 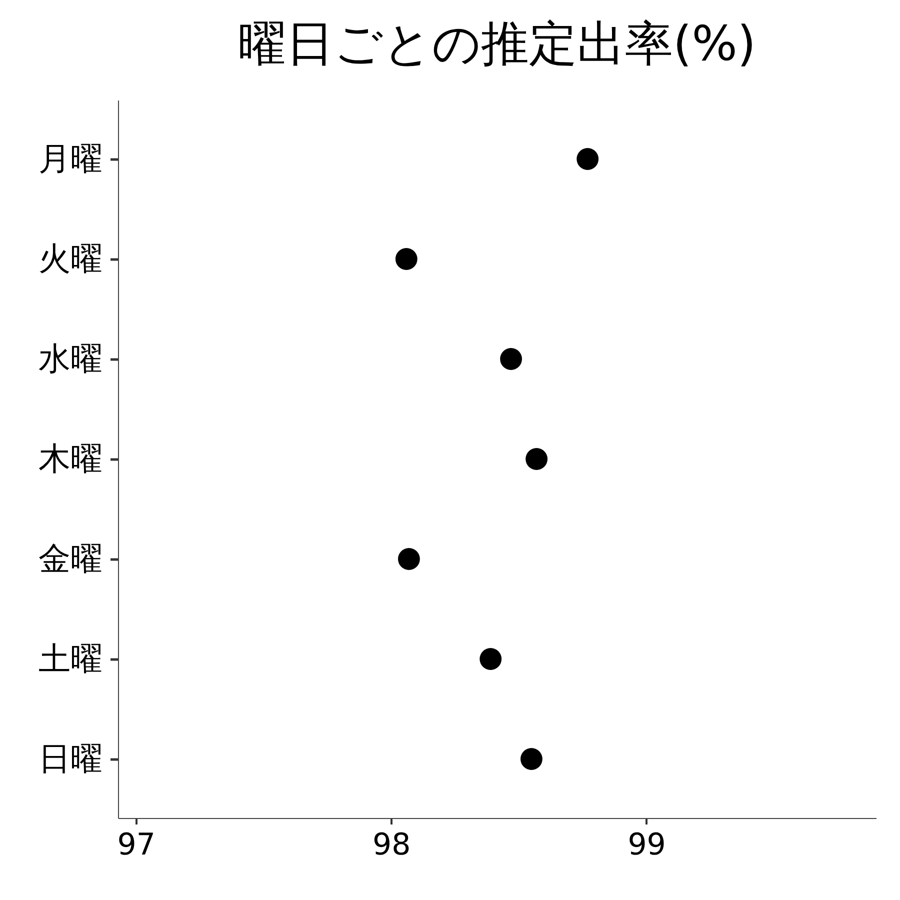 I want to click on y-tick-label: 木曜, so click(x=70, y=459).